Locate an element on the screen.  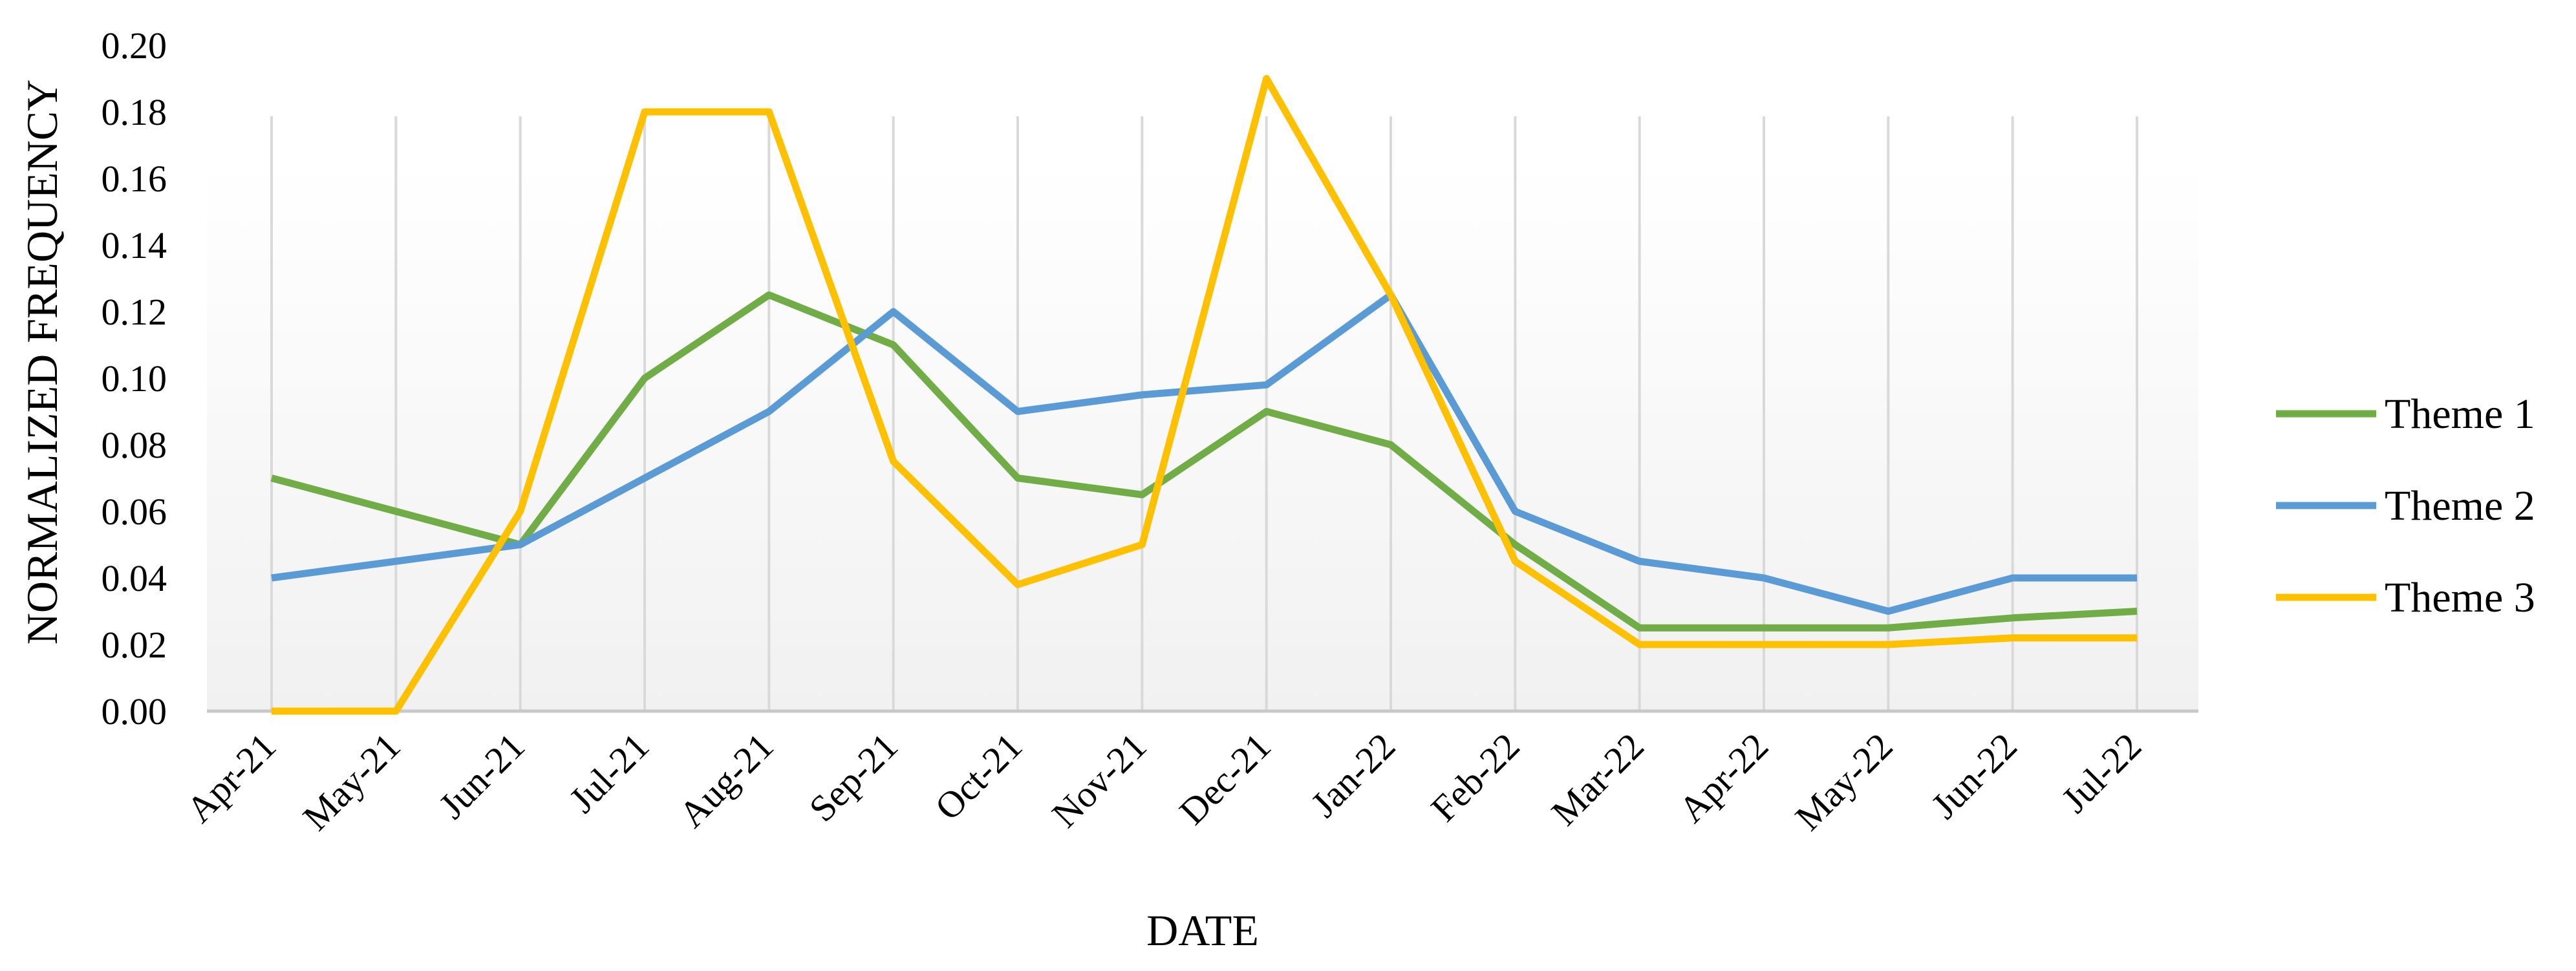
x-tick-label: Oct-21 is located at coordinates (978, 776).